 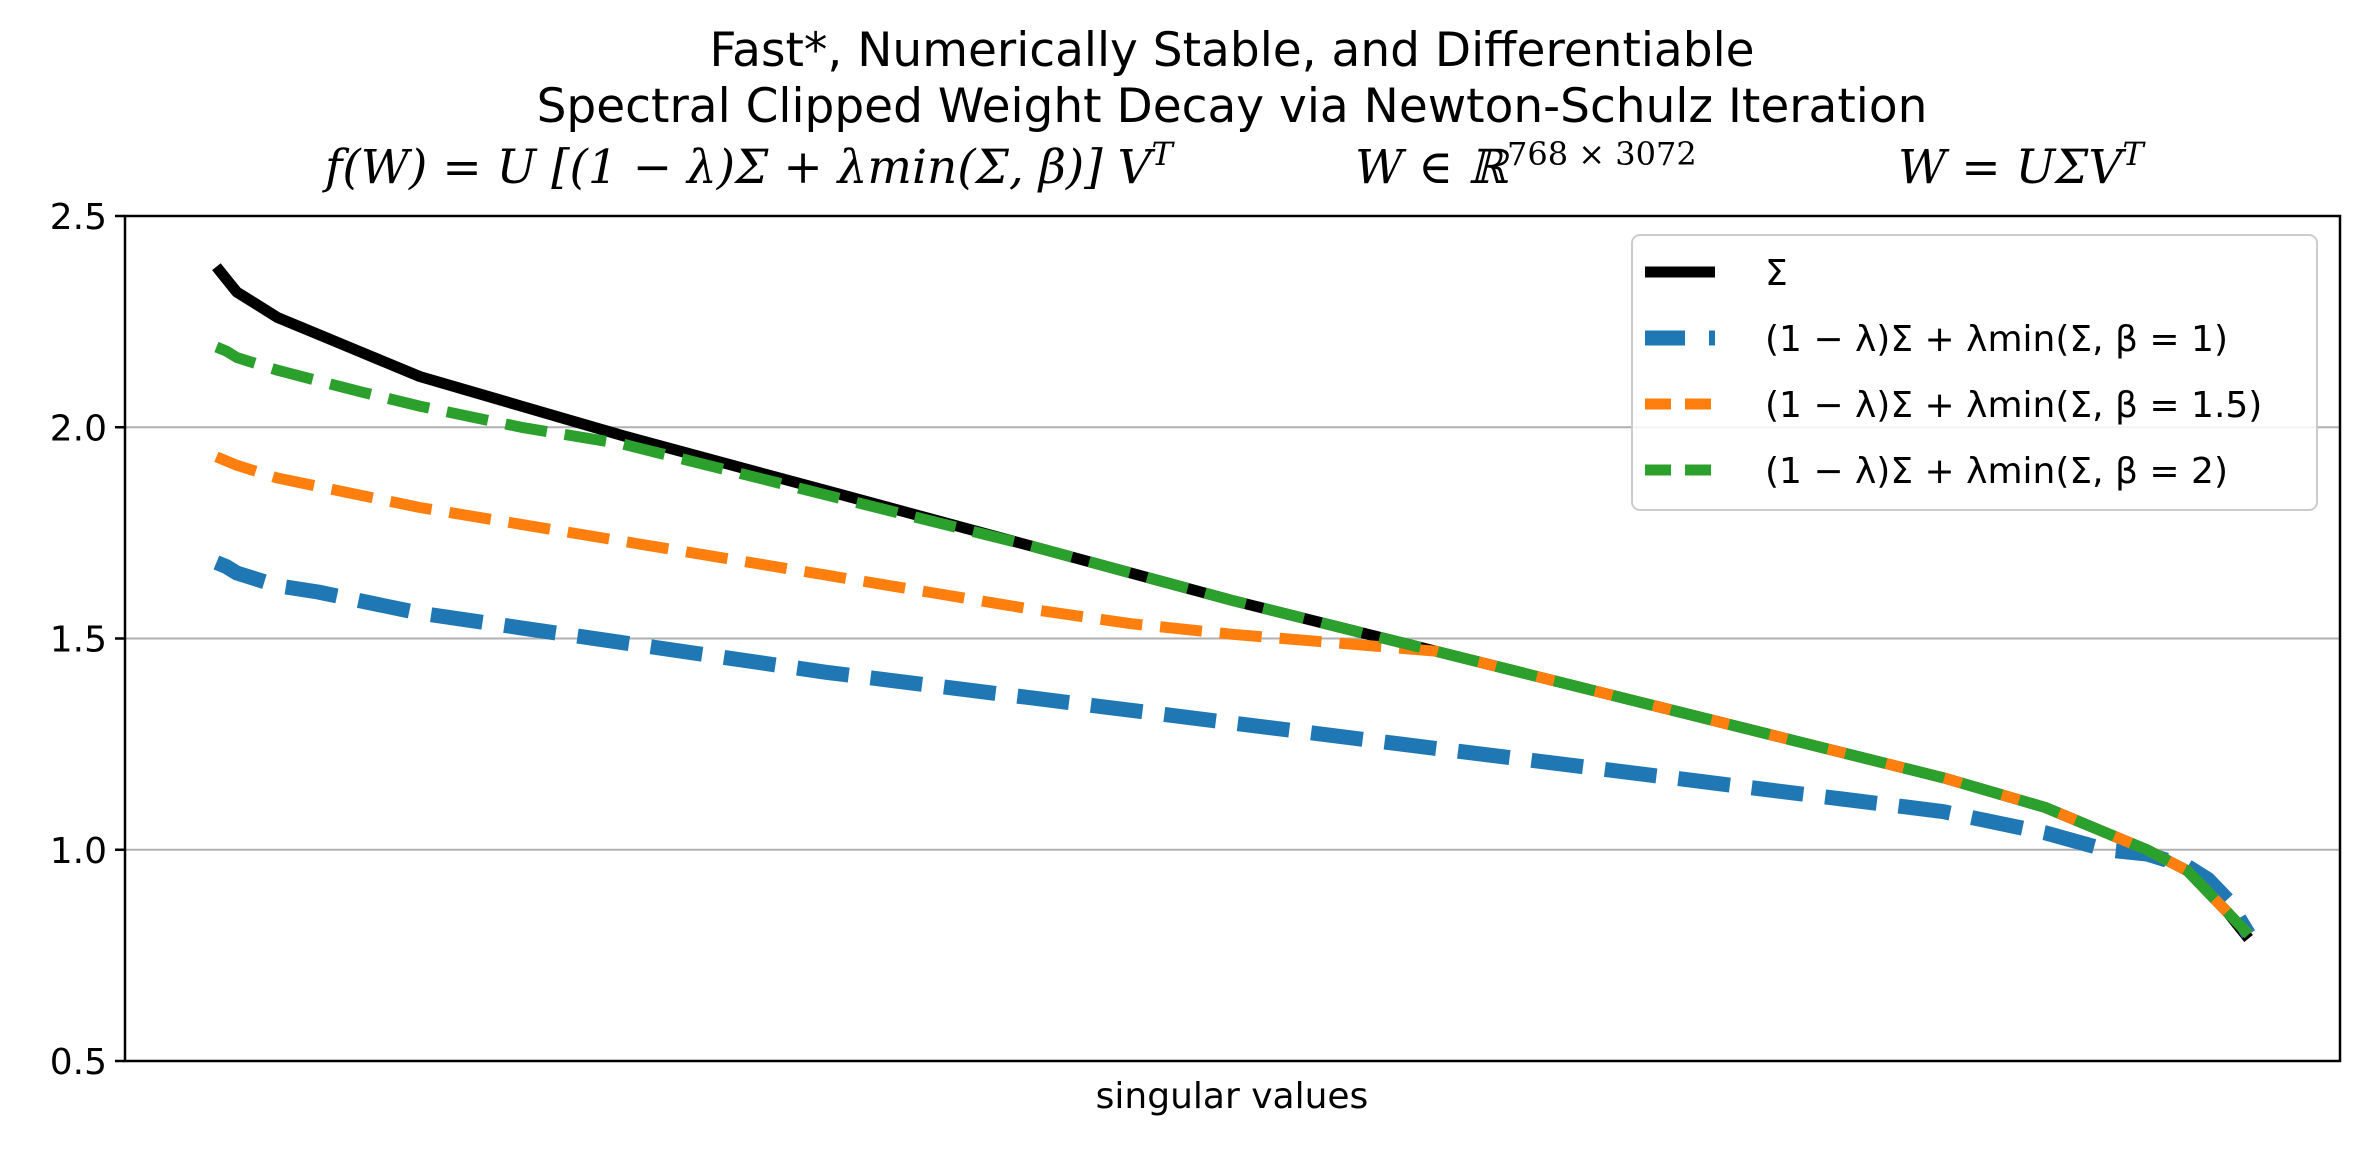 What do you see at coordinates (78, 428) in the screenshot?
I see `y-tick-label: 2.0` at bounding box center [78, 428].